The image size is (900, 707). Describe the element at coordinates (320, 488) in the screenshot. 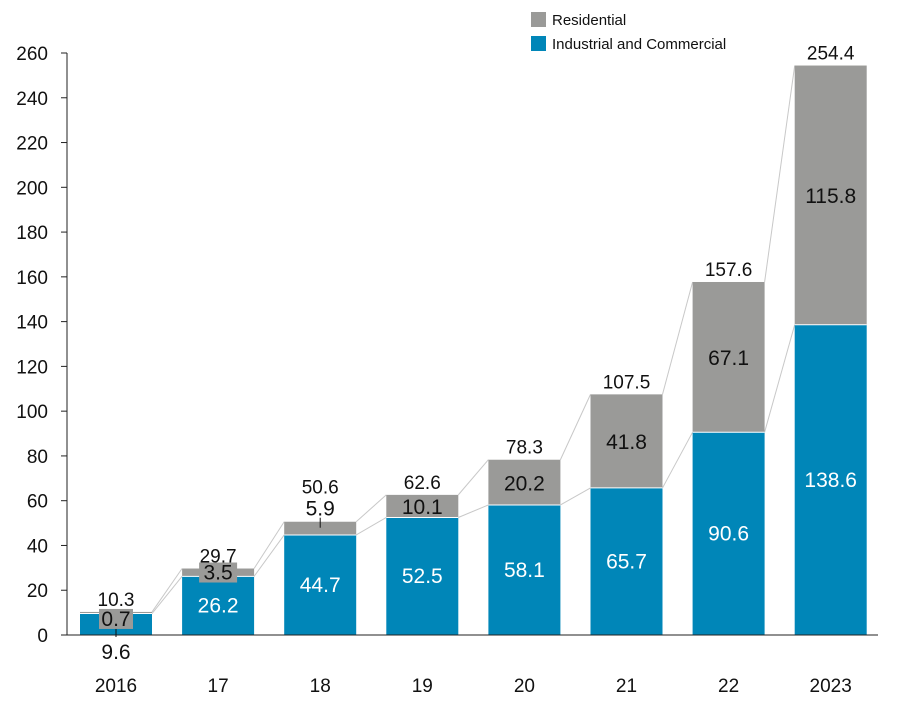

I see `total-label: 50.6` at that location.